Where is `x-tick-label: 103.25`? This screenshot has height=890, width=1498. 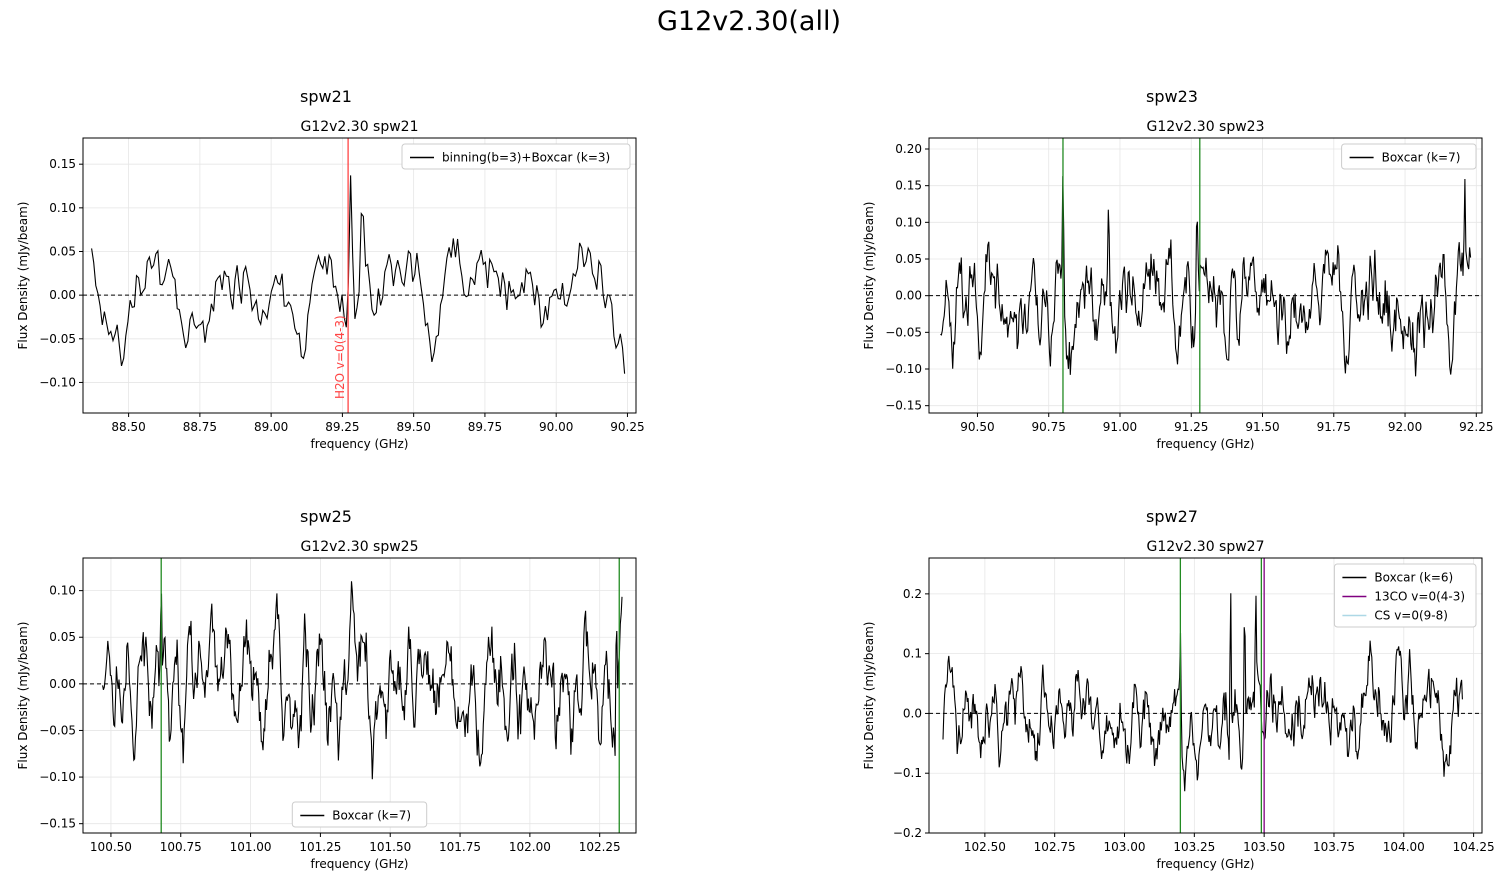
x-tick-label: 103.25 is located at coordinates (1194, 847).